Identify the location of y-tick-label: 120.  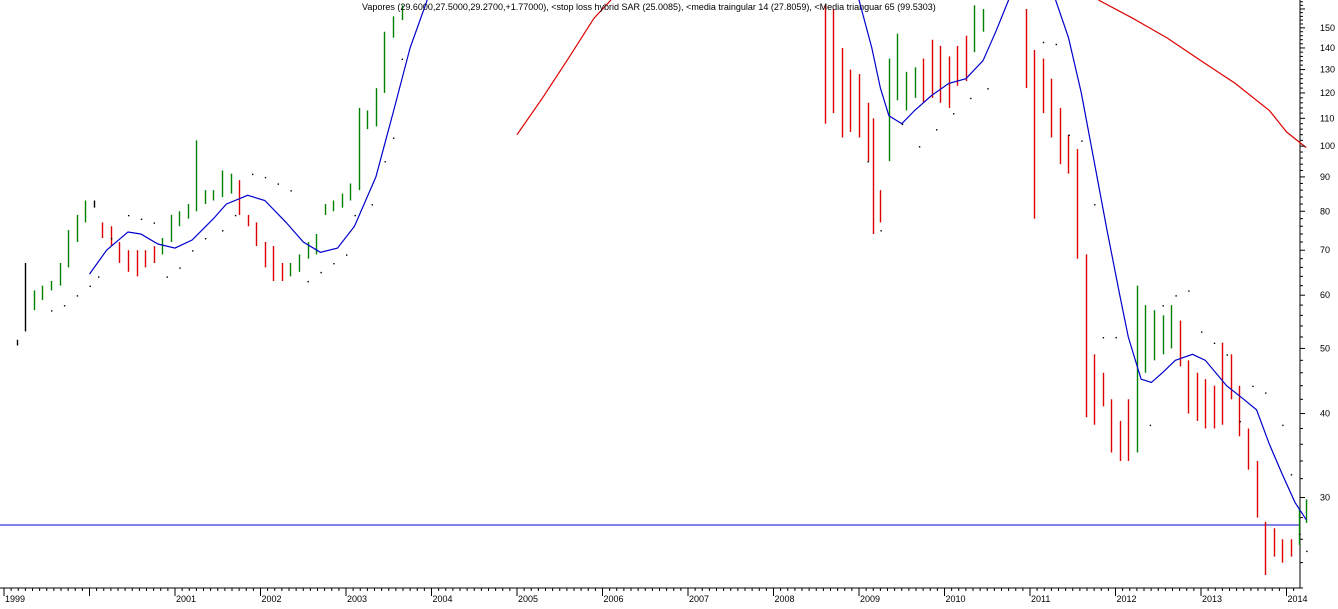
(1327, 93).